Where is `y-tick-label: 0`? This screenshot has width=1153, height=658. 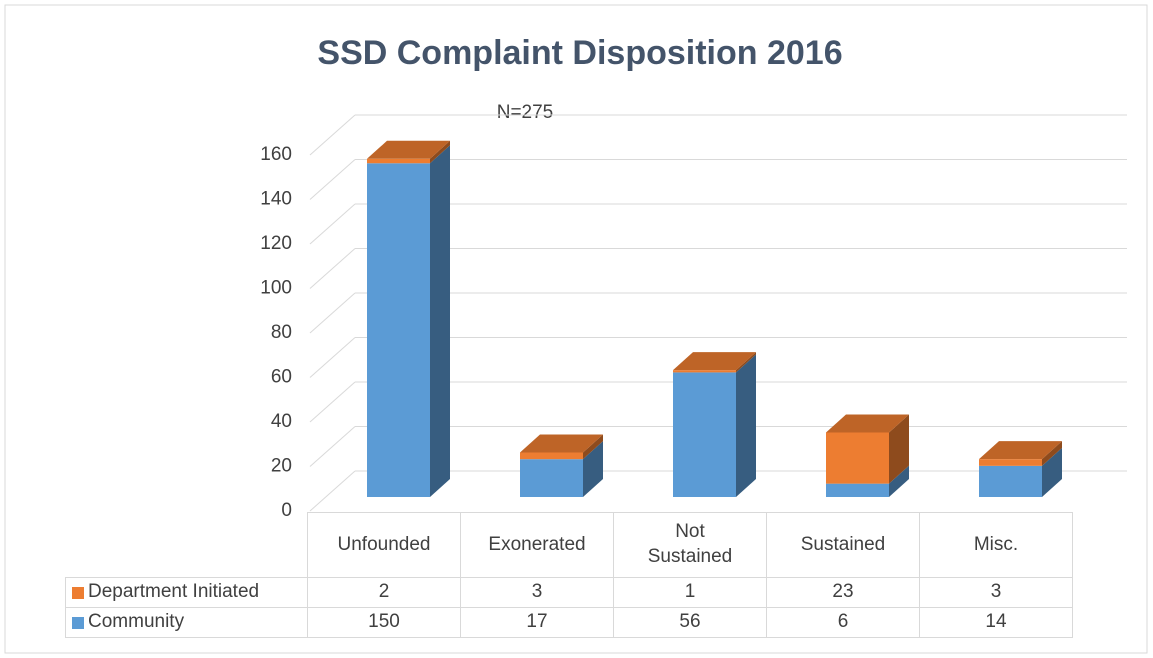 y-tick-label: 0 is located at coordinates (286, 510).